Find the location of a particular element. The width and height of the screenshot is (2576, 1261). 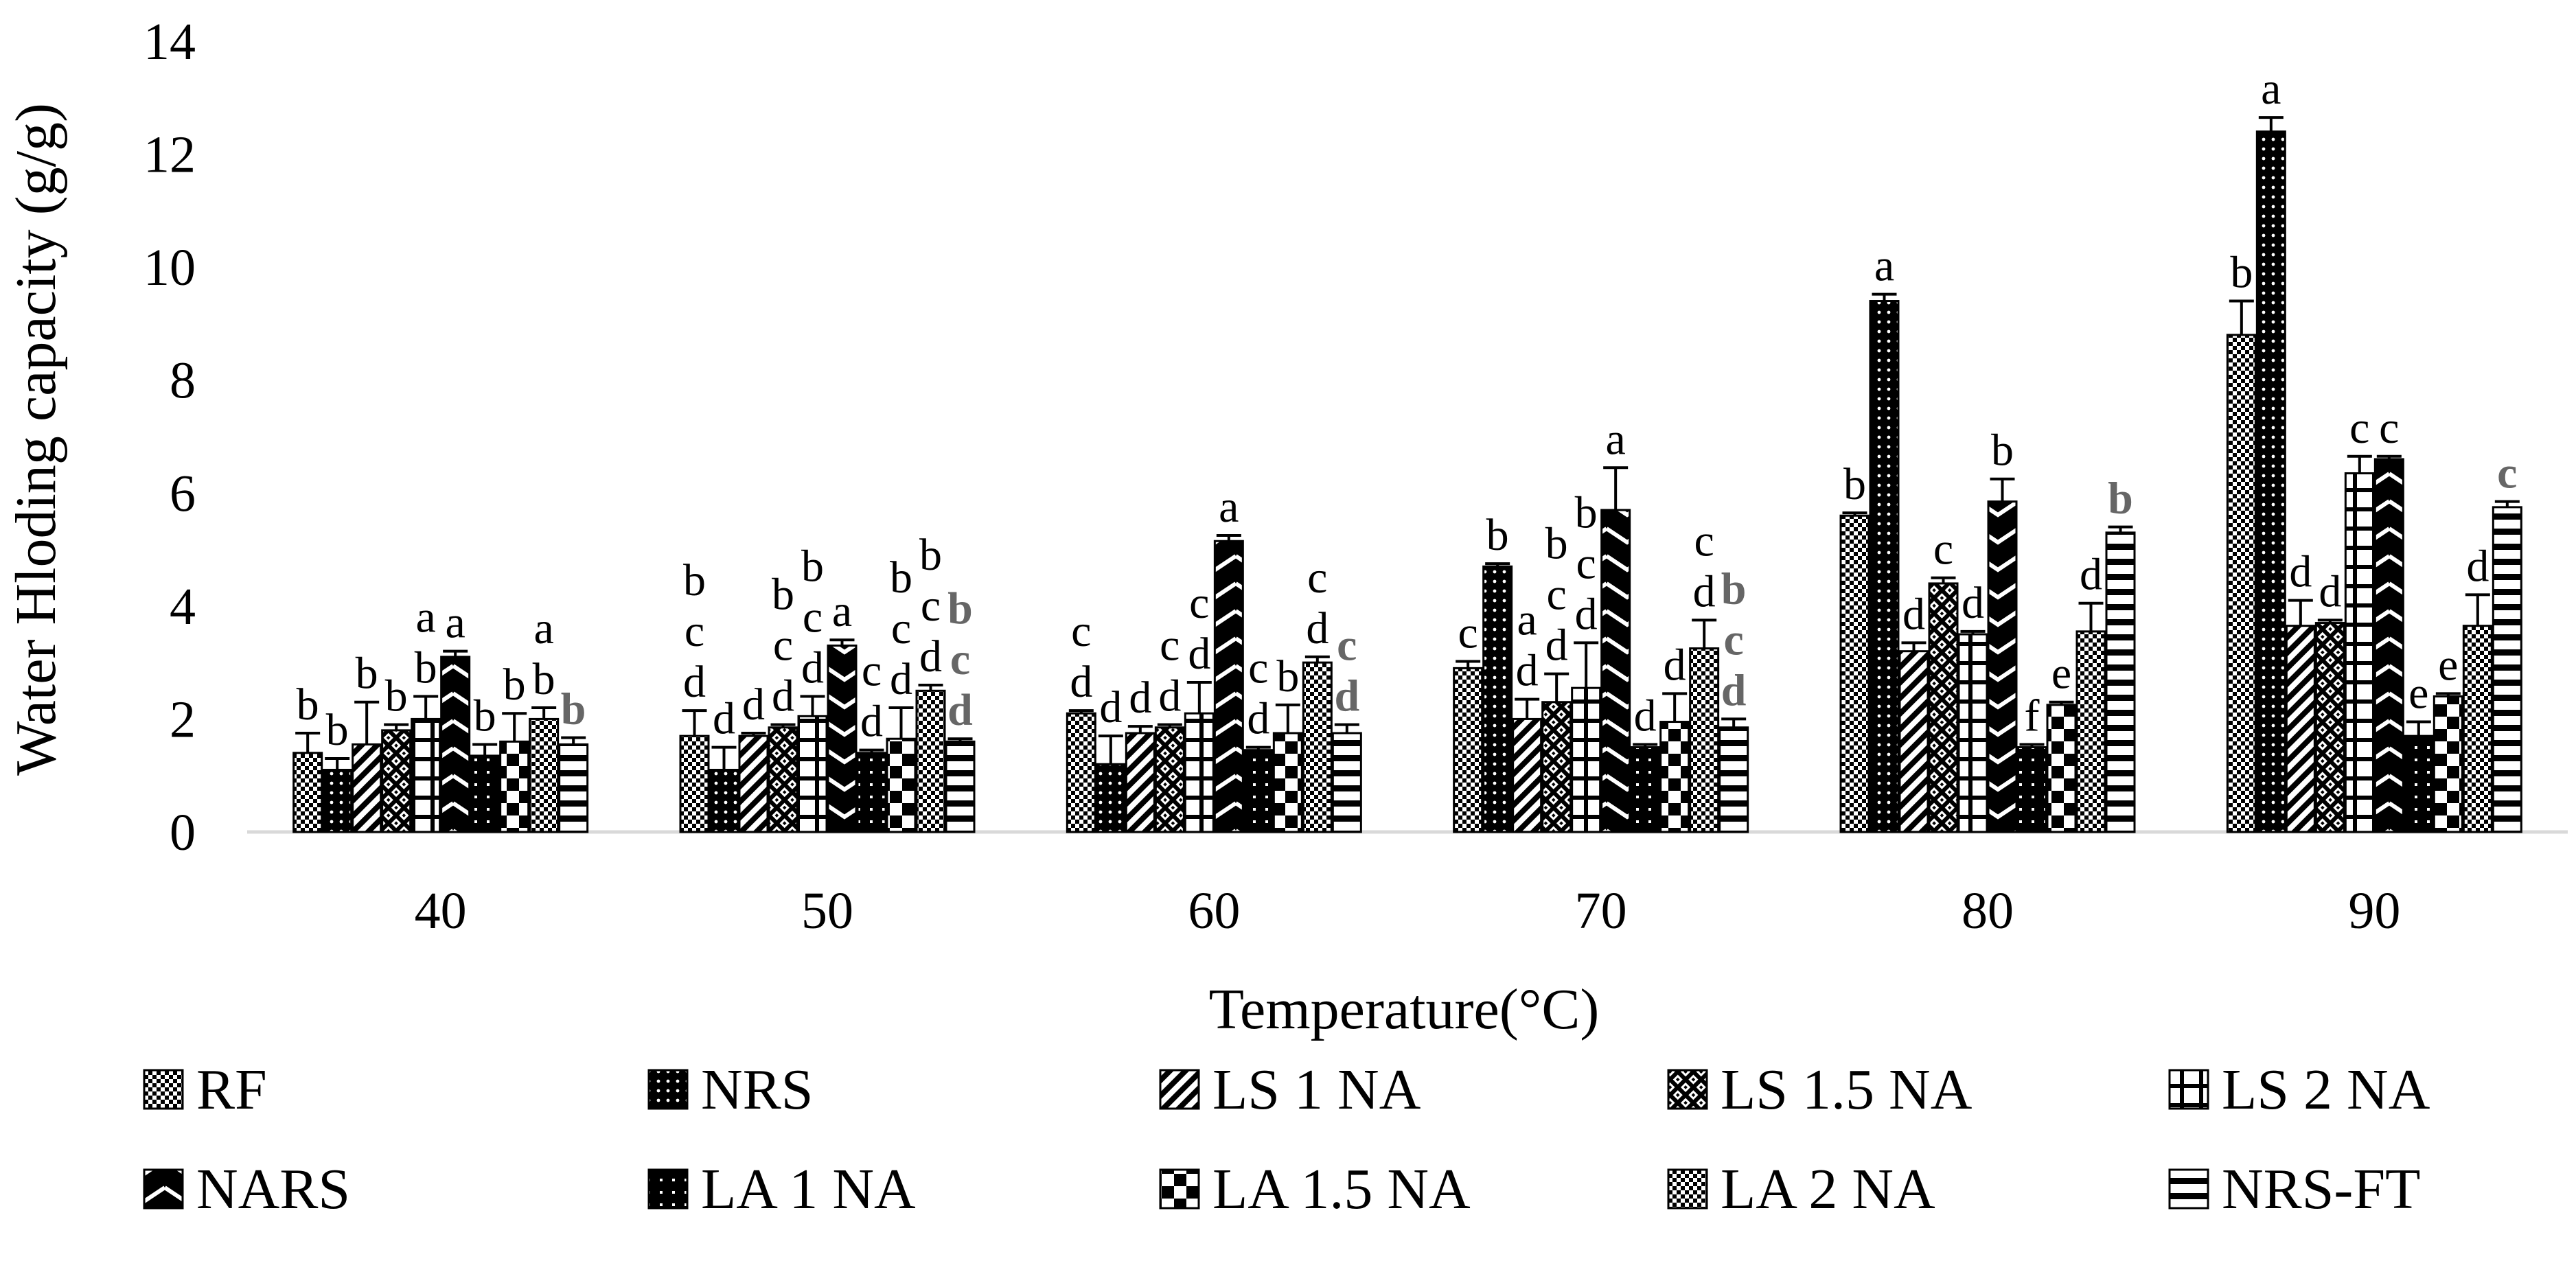

legend-label: RF is located at coordinates (232, 1090).